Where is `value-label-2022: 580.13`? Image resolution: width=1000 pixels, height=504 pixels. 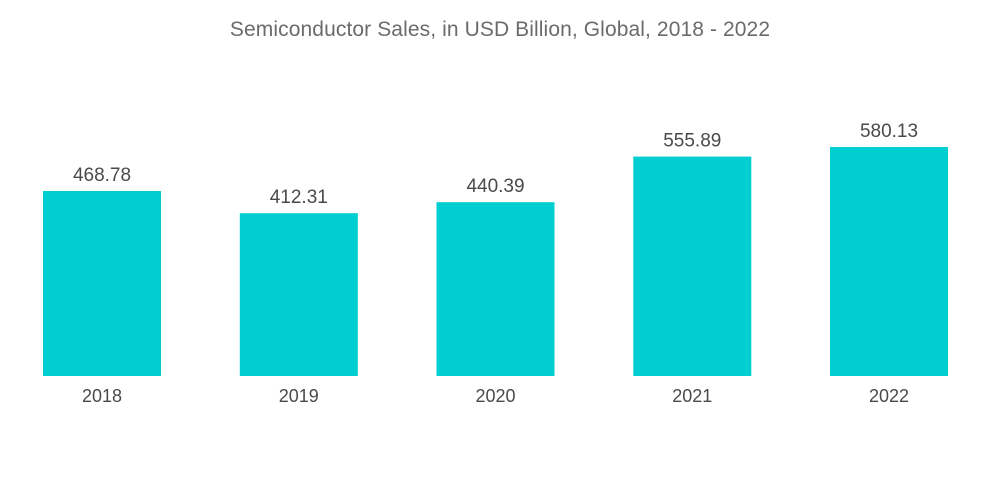 value-label-2022: 580.13 is located at coordinates (889, 131).